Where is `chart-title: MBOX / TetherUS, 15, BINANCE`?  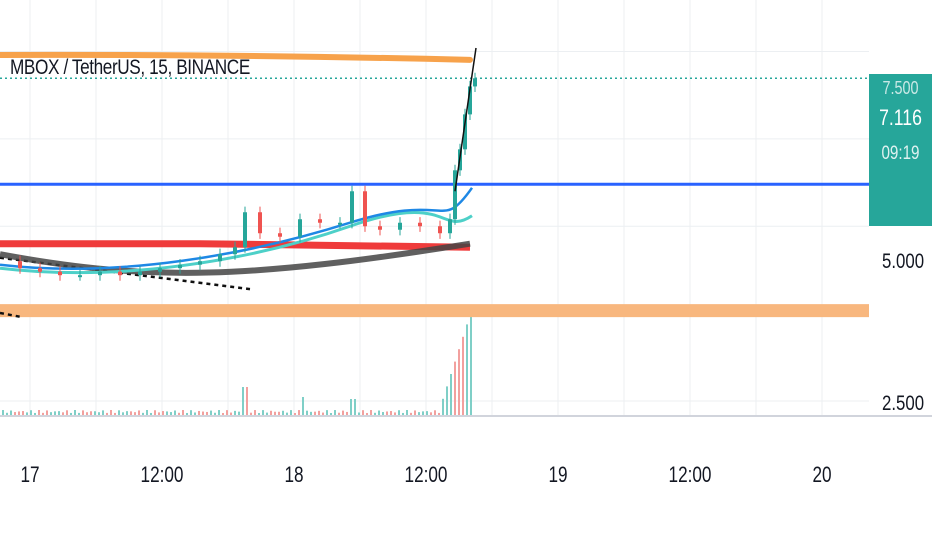
chart-title: MBOX / TetherUS, 15, BINANCE is located at coordinates (130, 67).